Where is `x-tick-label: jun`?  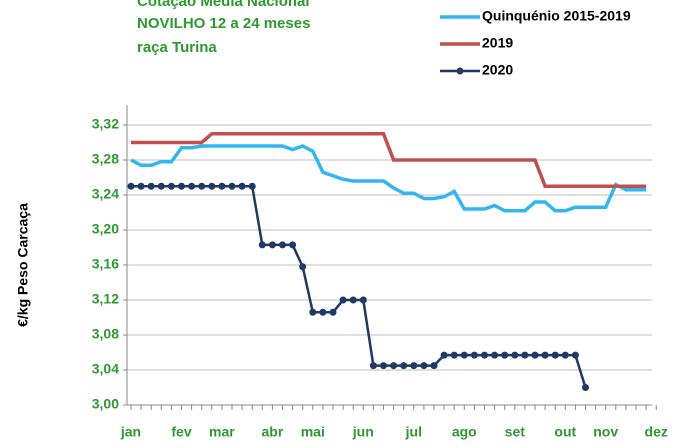 x-tick-label: jun is located at coordinates (363, 432).